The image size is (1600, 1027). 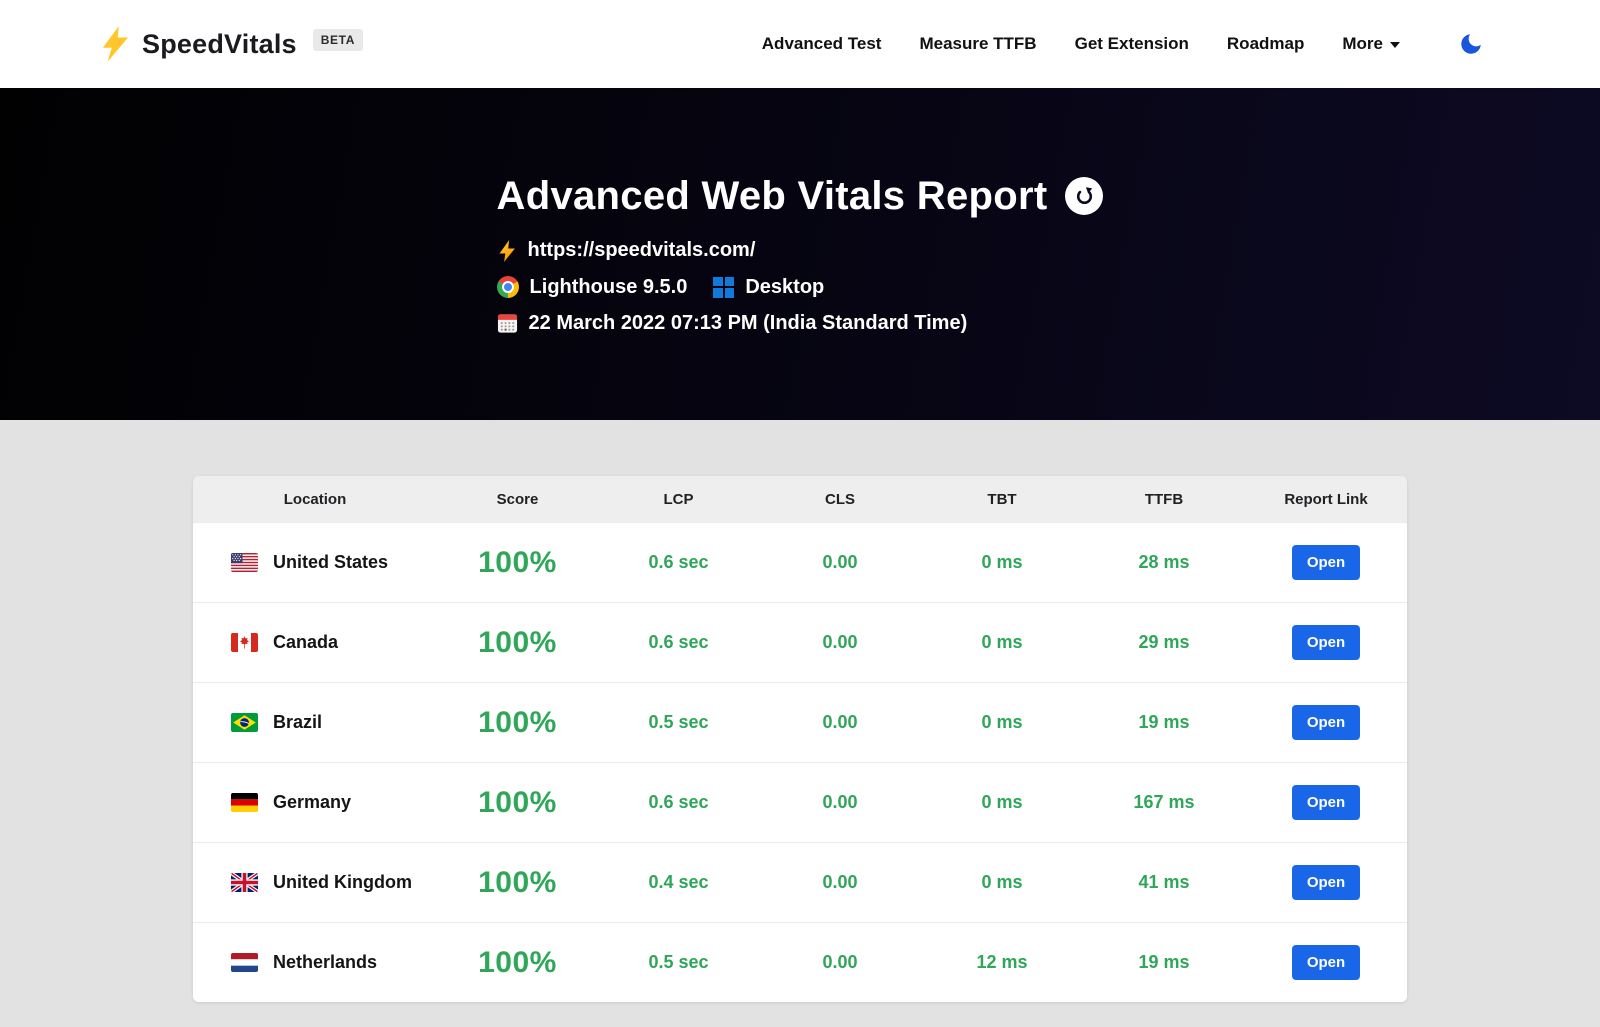 What do you see at coordinates (312, 802) in the screenshot?
I see `location-label: Germany` at bounding box center [312, 802].